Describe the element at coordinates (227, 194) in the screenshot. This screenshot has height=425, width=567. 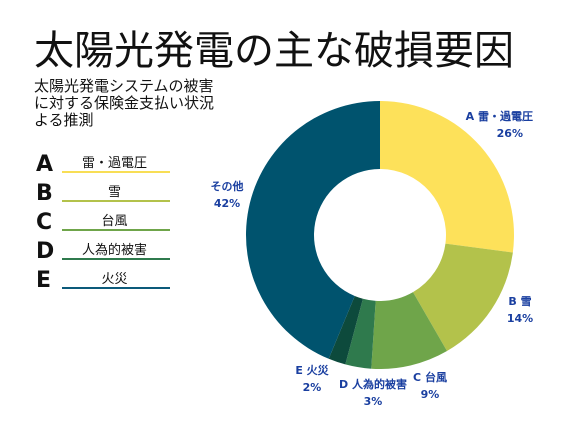
I see `slice-label-other: その他 42%` at that location.